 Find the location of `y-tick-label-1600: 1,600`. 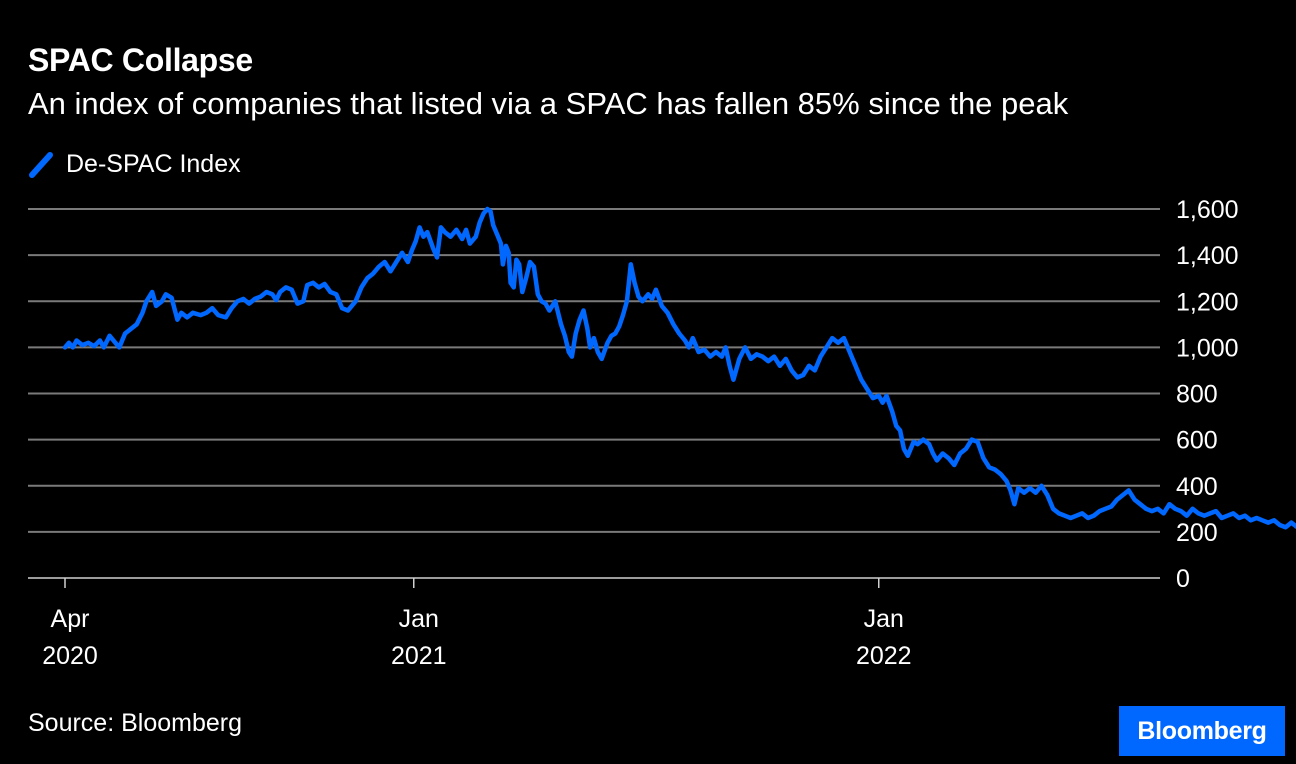

y-tick-label-1600: 1,600 is located at coordinates (1207, 210).